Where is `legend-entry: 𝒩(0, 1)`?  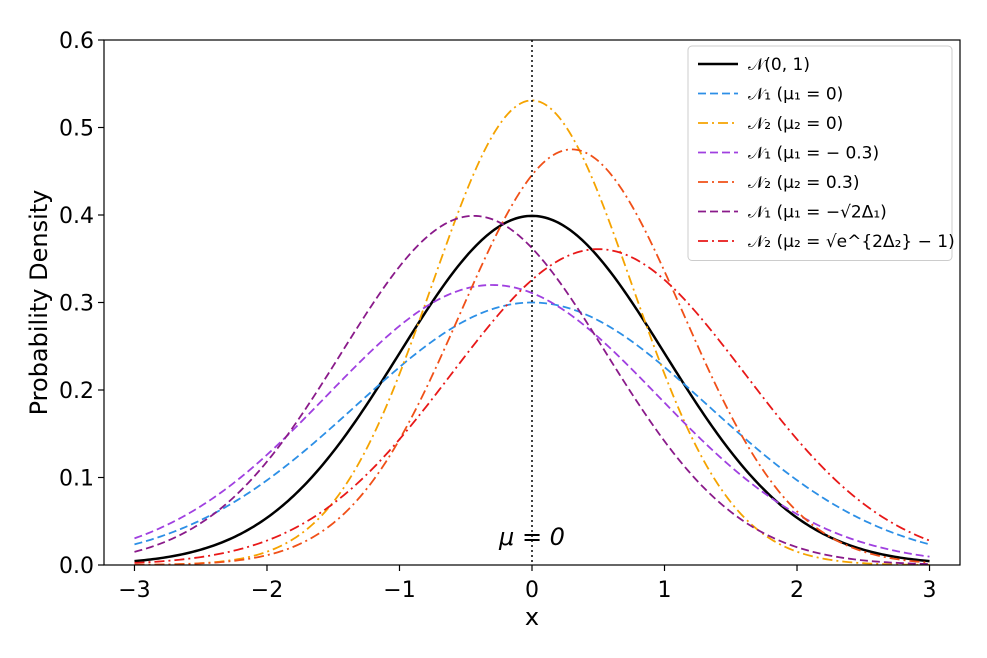 legend-entry: 𝒩(0, 1) is located at coordinates (754, 65).